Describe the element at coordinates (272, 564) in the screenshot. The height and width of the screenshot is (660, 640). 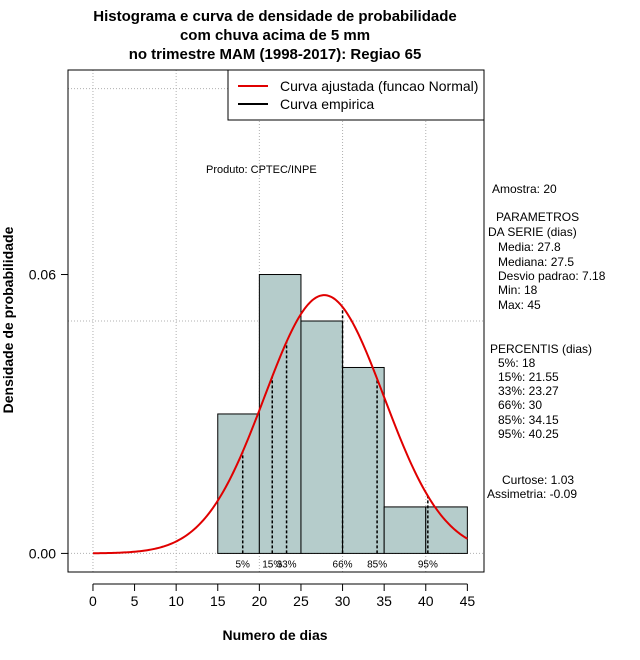
I see `percentile-label-1: 15%` at that location.